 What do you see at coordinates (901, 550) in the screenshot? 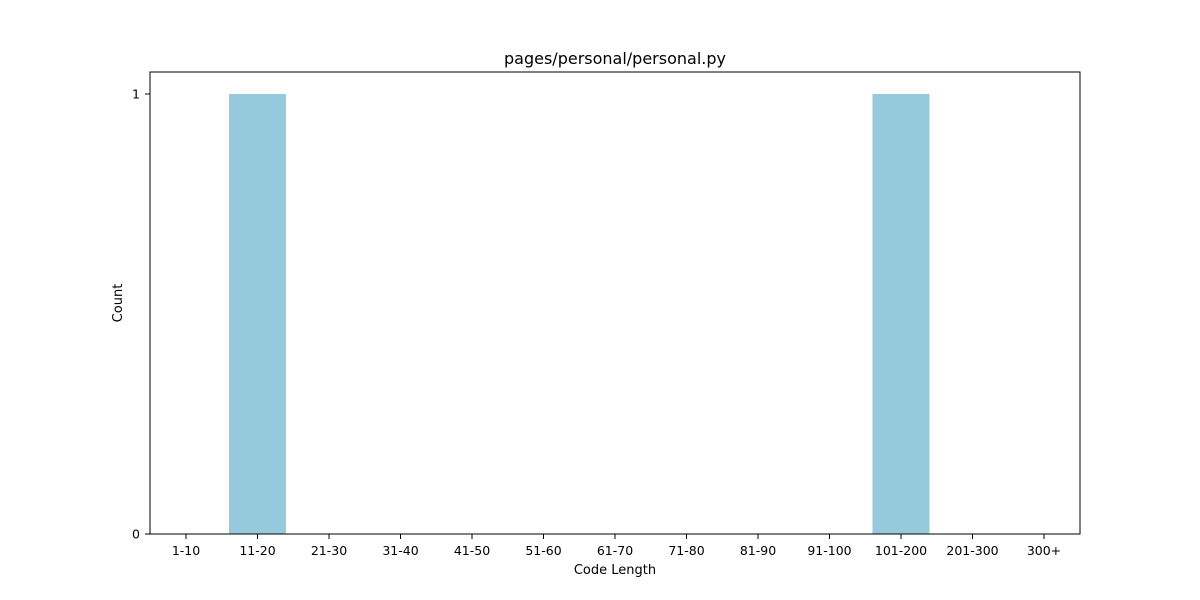
I see `x-tick-label: 101-200` at bounding box center [901, 550].